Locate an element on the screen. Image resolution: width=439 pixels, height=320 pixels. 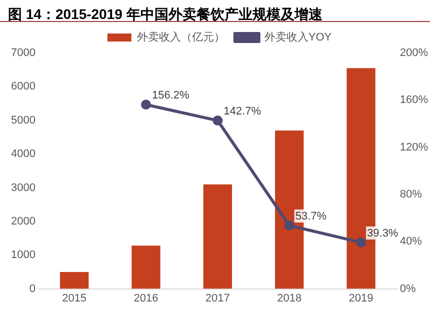
x-tick-label: 2016 is located at coordinates (146, 298).